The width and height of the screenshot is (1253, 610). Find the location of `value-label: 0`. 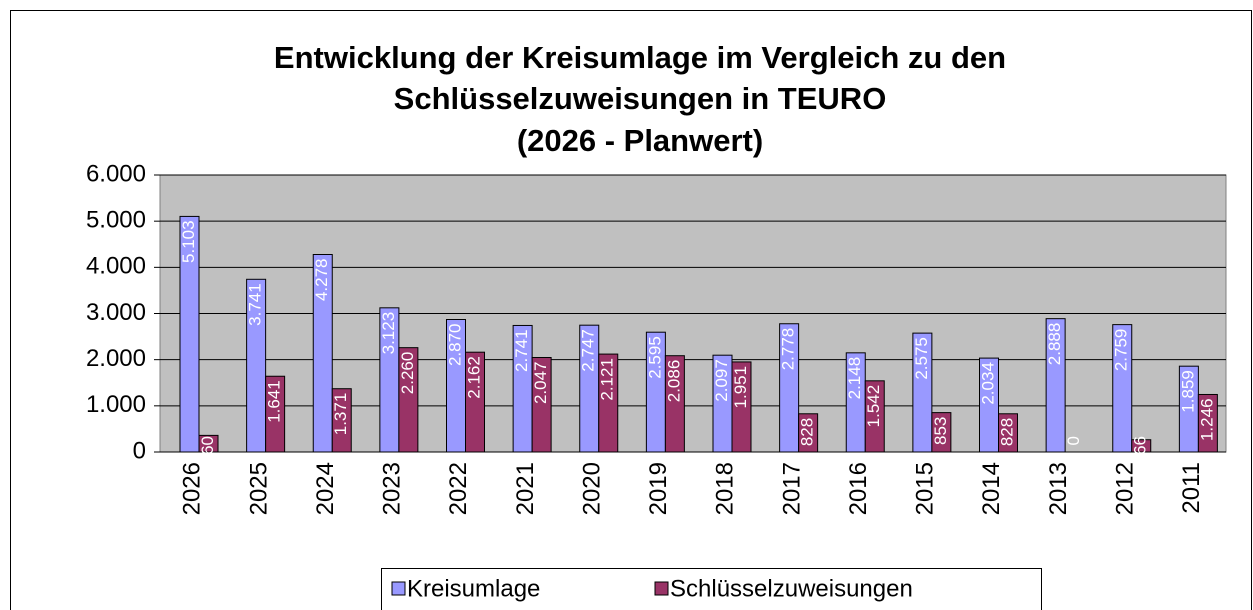

value-label: 0 is located at coordinates (1073, 440).